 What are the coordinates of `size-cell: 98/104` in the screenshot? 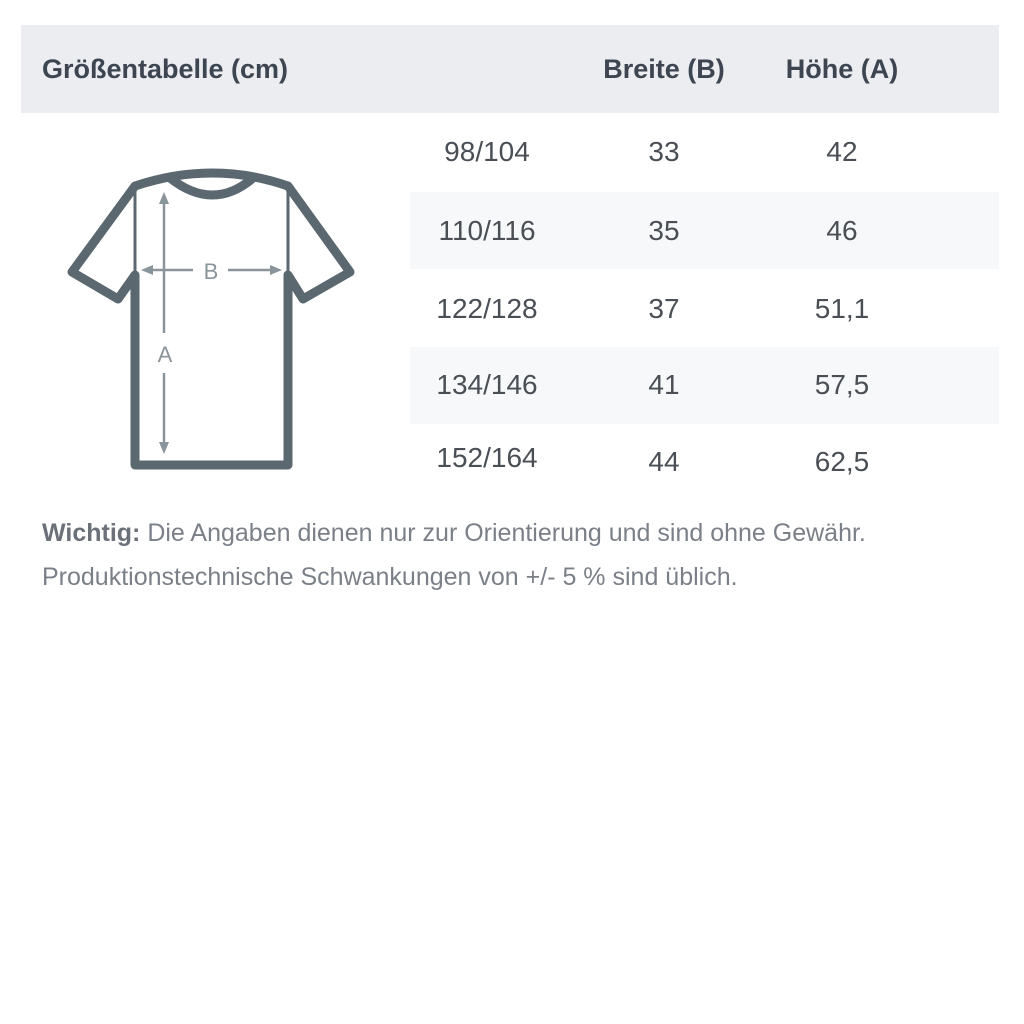 It's located at (487, 151).